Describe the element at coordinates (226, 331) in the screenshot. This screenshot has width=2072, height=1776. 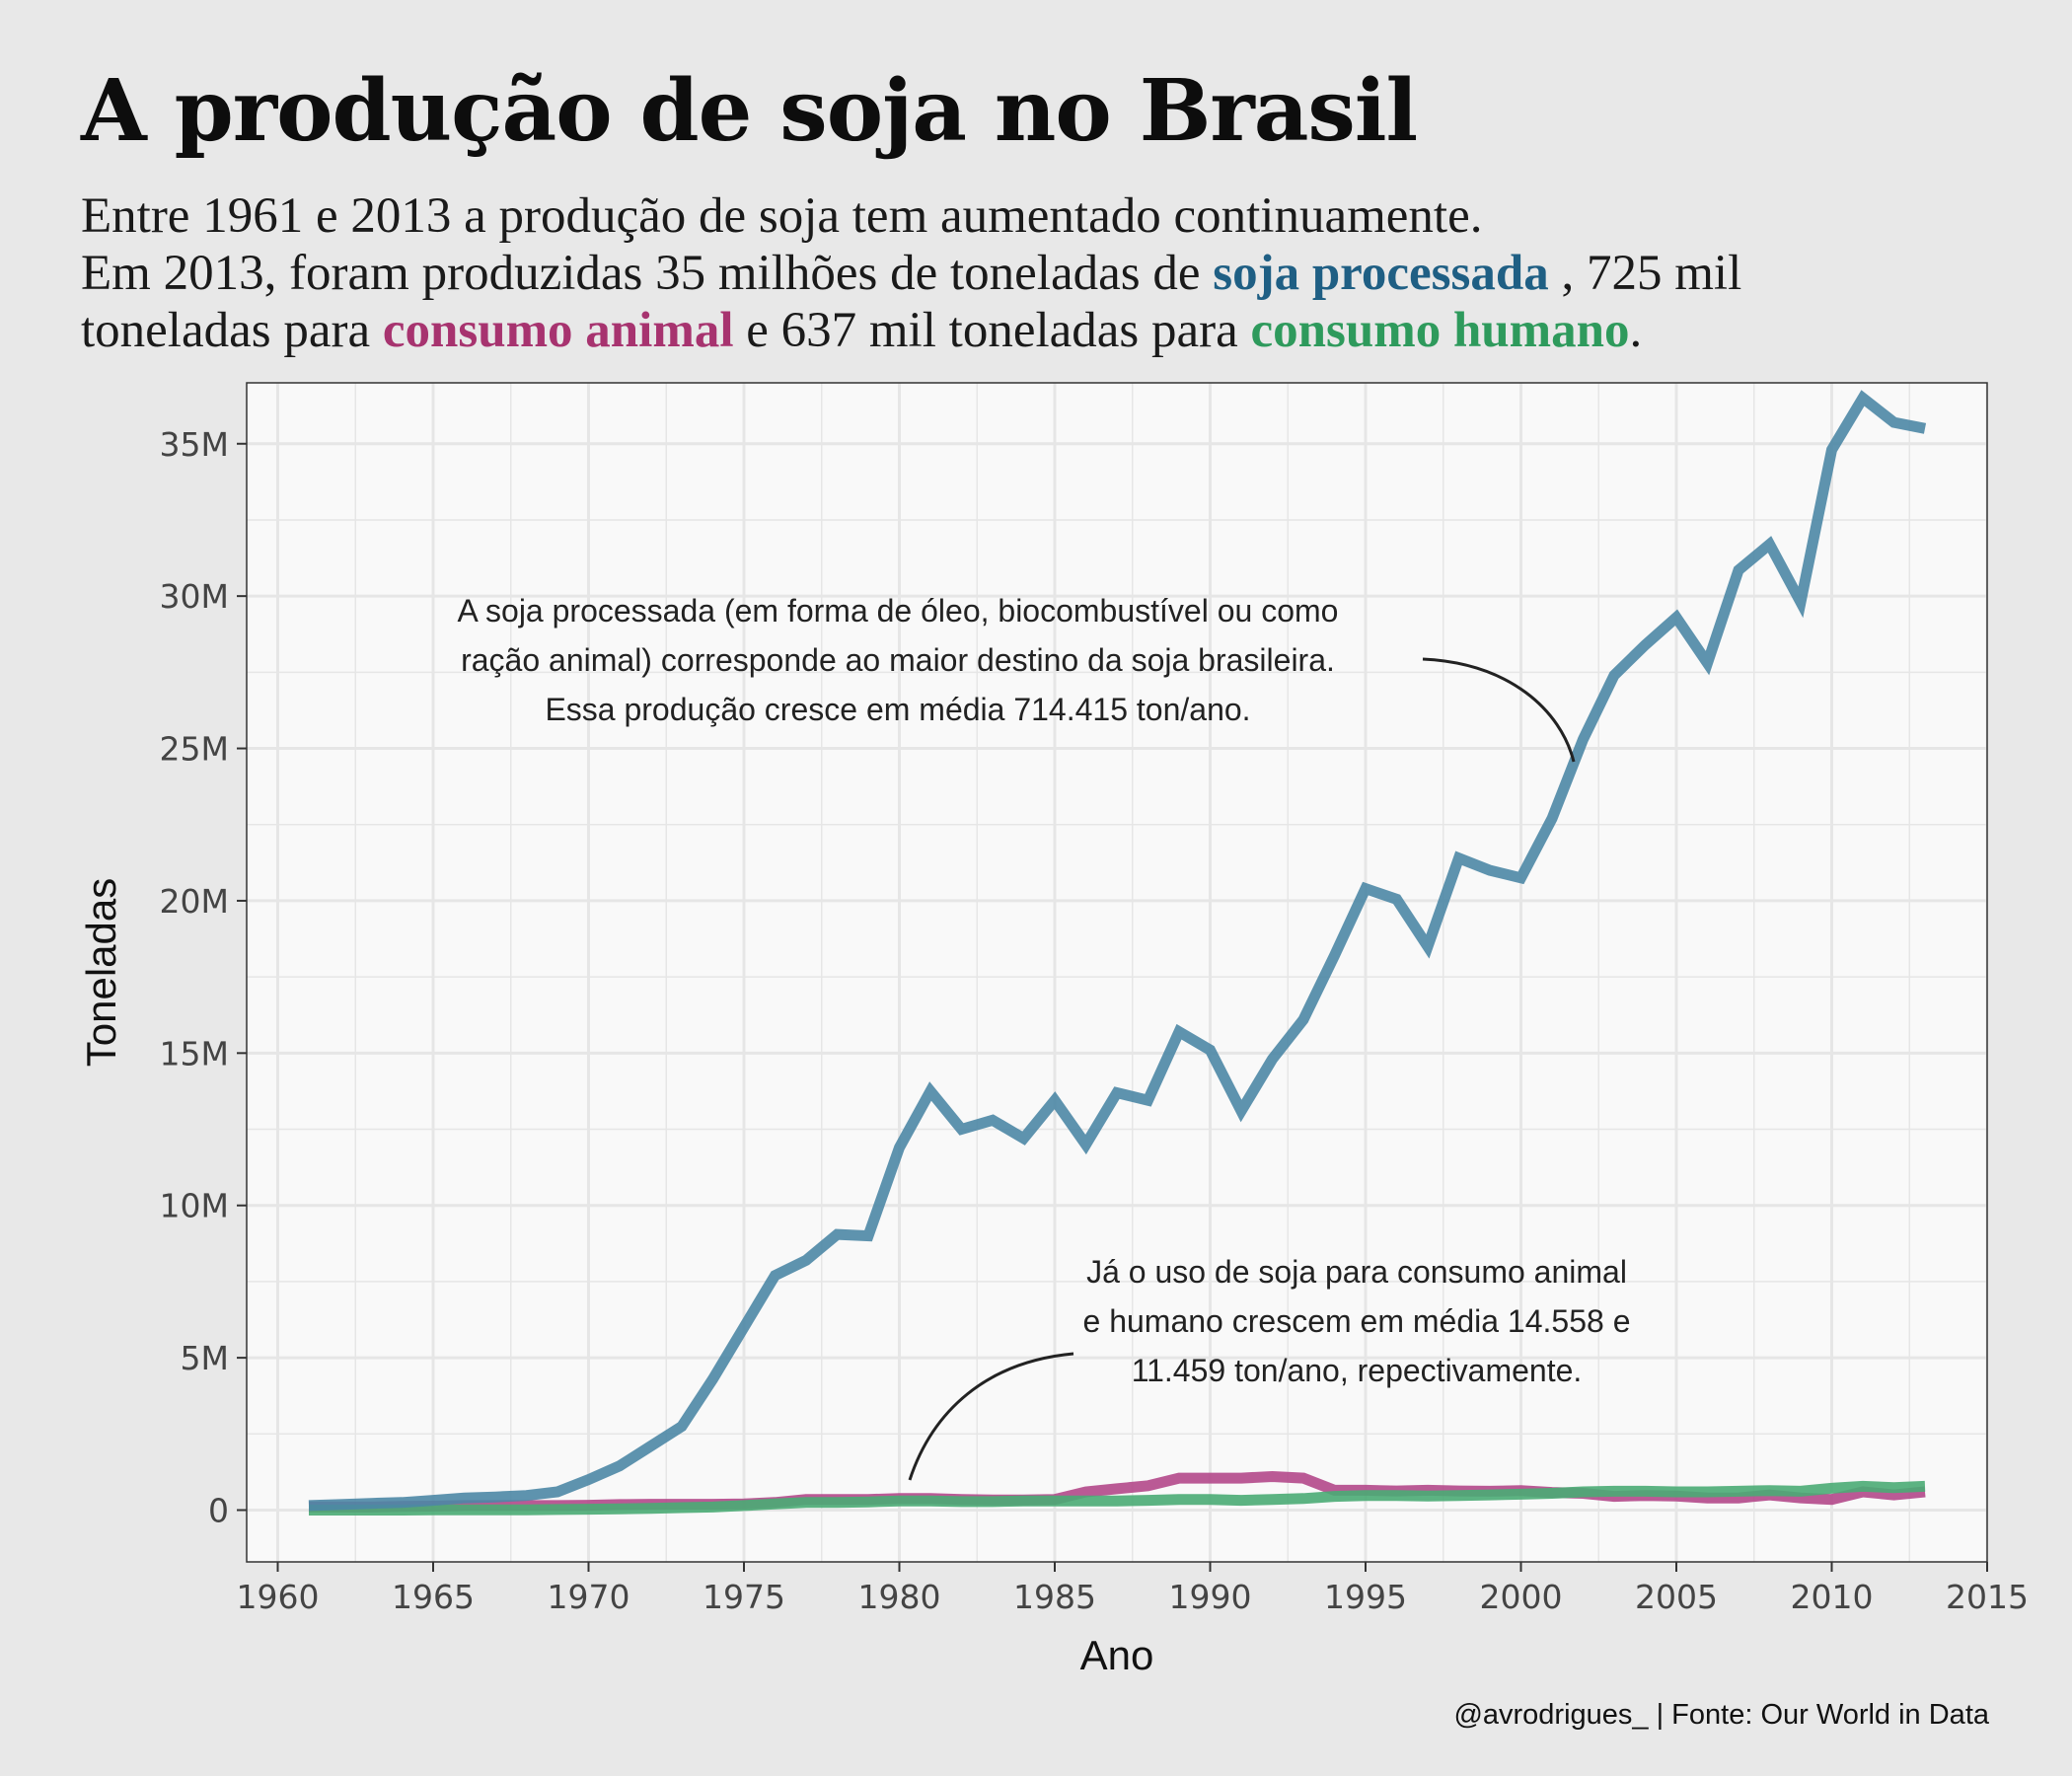
I see `subtitle-line-3-pre: toneladas para` at that location.